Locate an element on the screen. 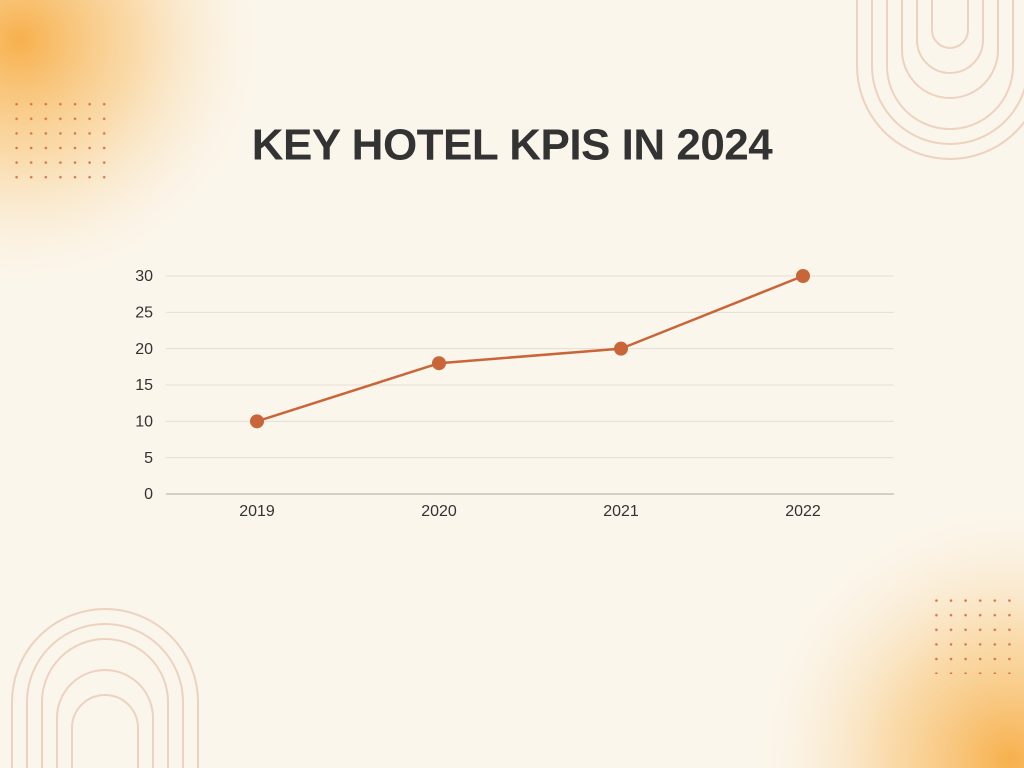  x-tick-label: 2020 is located at coordinates (439, 511).